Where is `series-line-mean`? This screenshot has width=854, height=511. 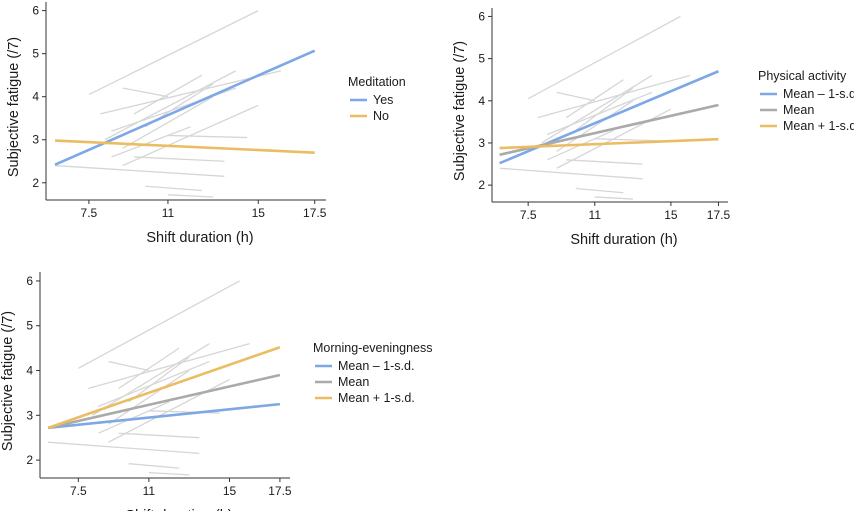
series-line-mean is located at coordinates (164, 401).